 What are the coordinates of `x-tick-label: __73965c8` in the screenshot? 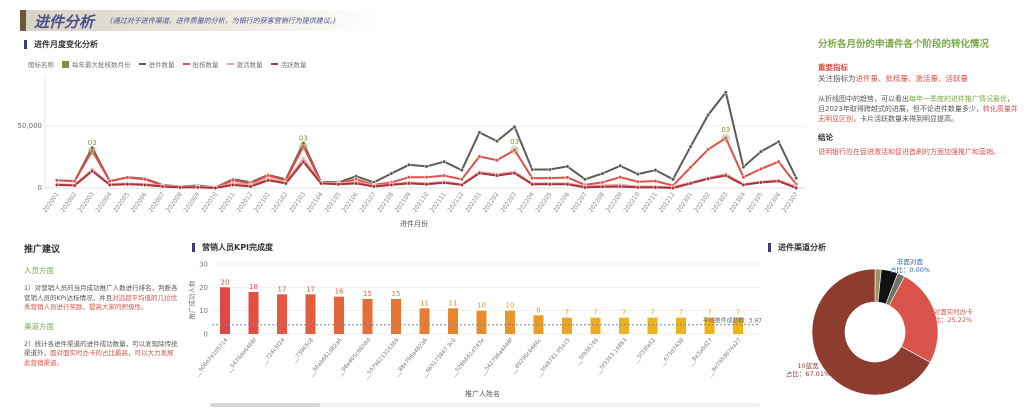 It's located at (303, 351).